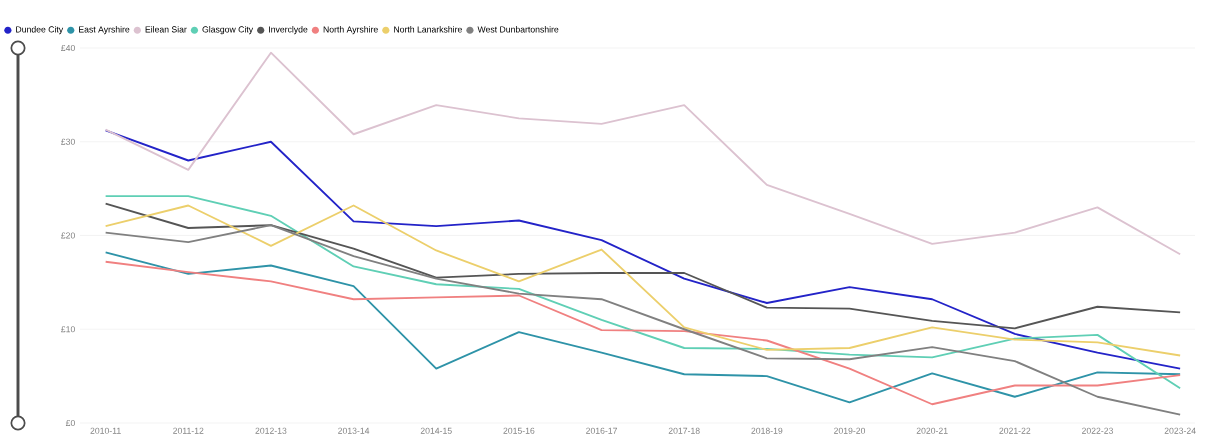  Describe the element at coordinates (288, 30) in the screenshot. I see `legend-label: Inverclyde` at that location.